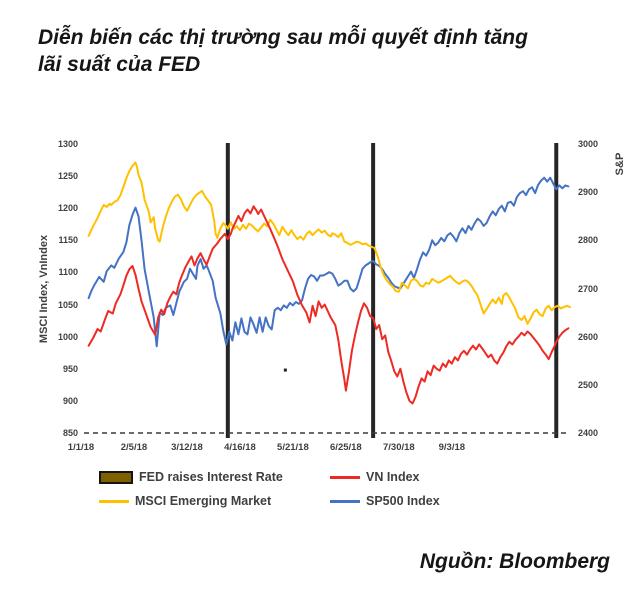  Describe the element at coordinates (588, 336) in the screenshot. I see `y-axis-tick-right: 2600` at that location.